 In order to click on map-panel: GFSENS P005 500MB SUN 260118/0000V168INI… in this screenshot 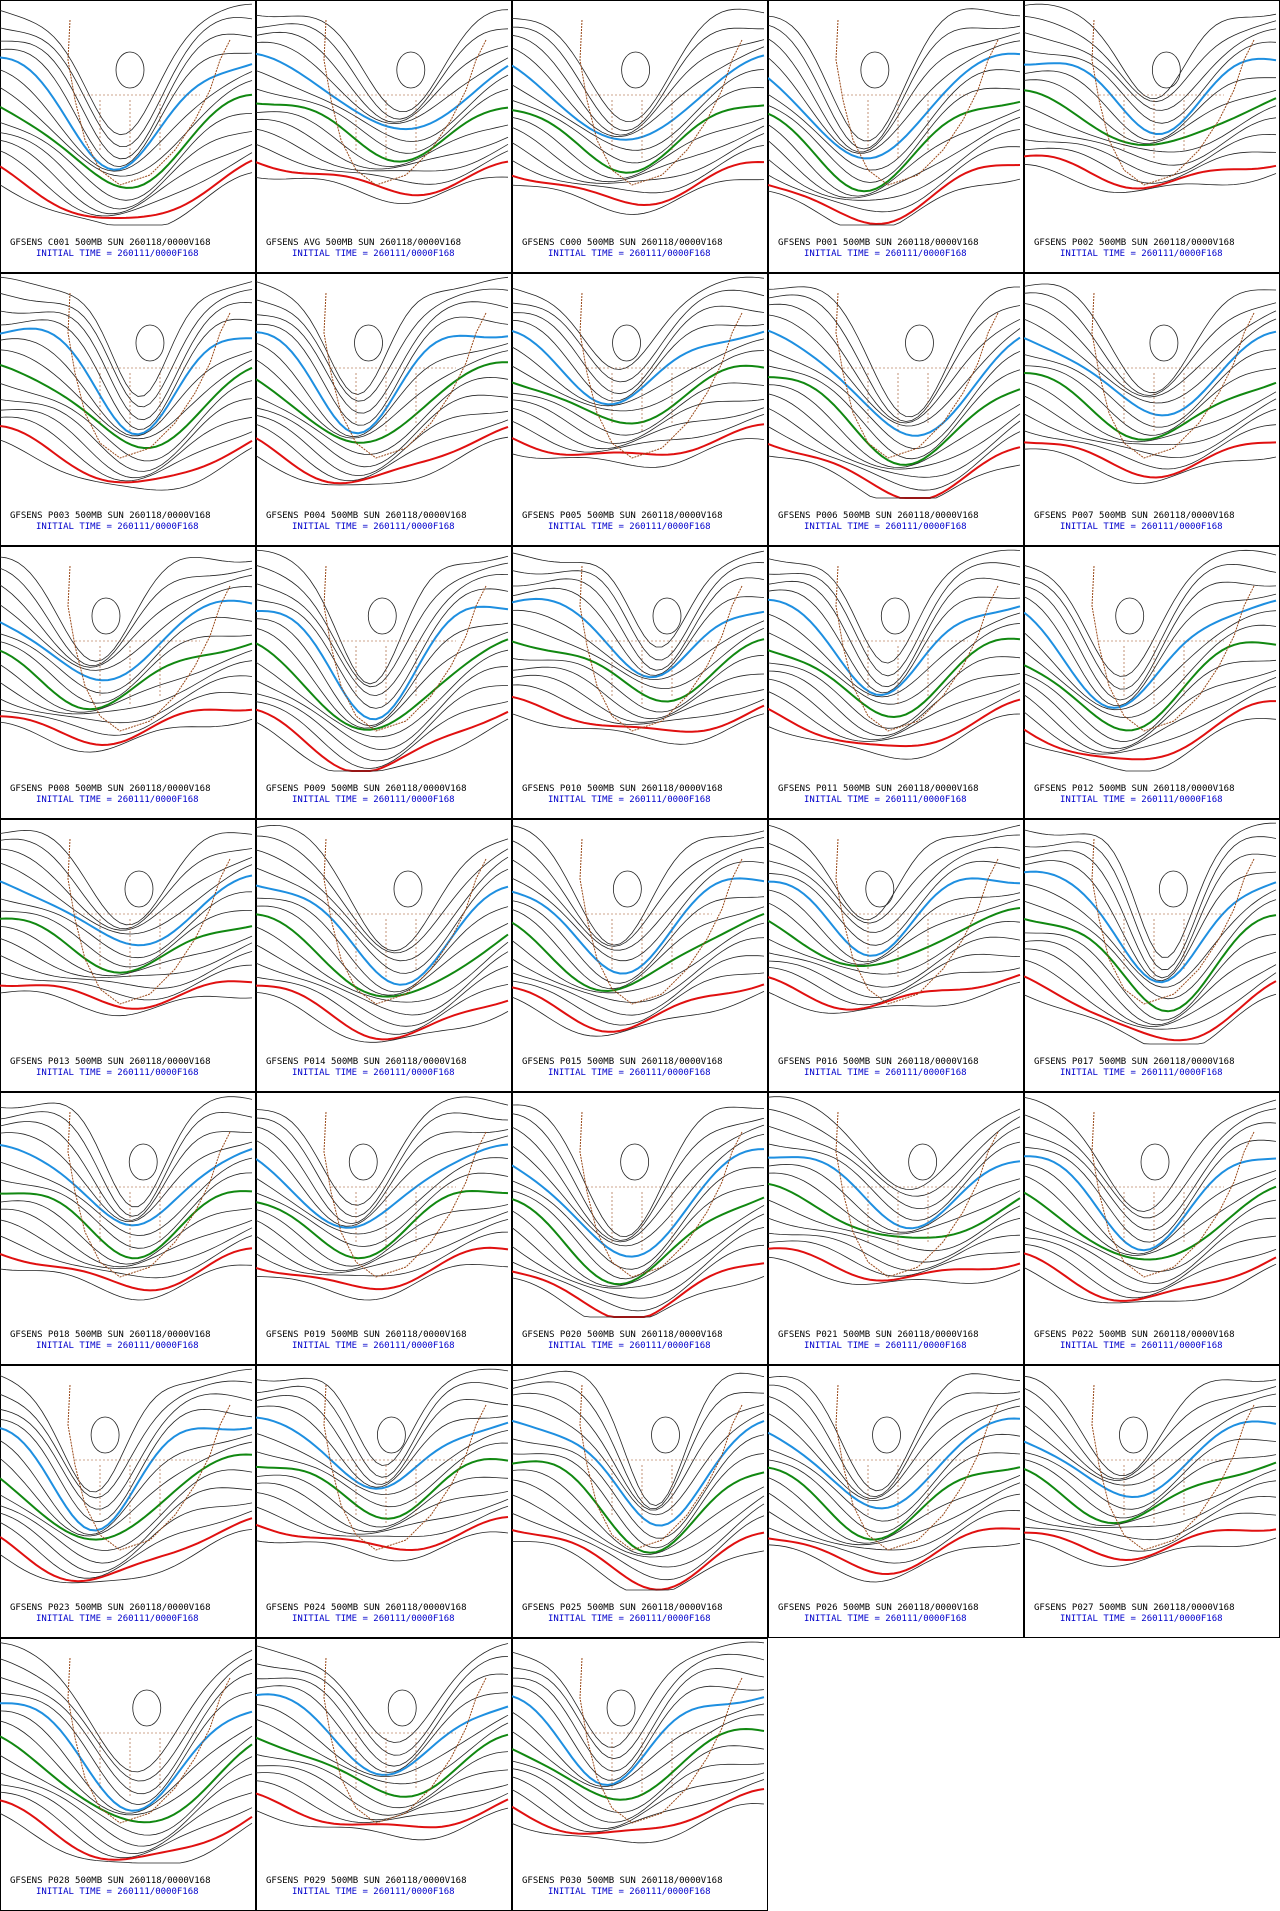, I will do `click(640, 409)`.